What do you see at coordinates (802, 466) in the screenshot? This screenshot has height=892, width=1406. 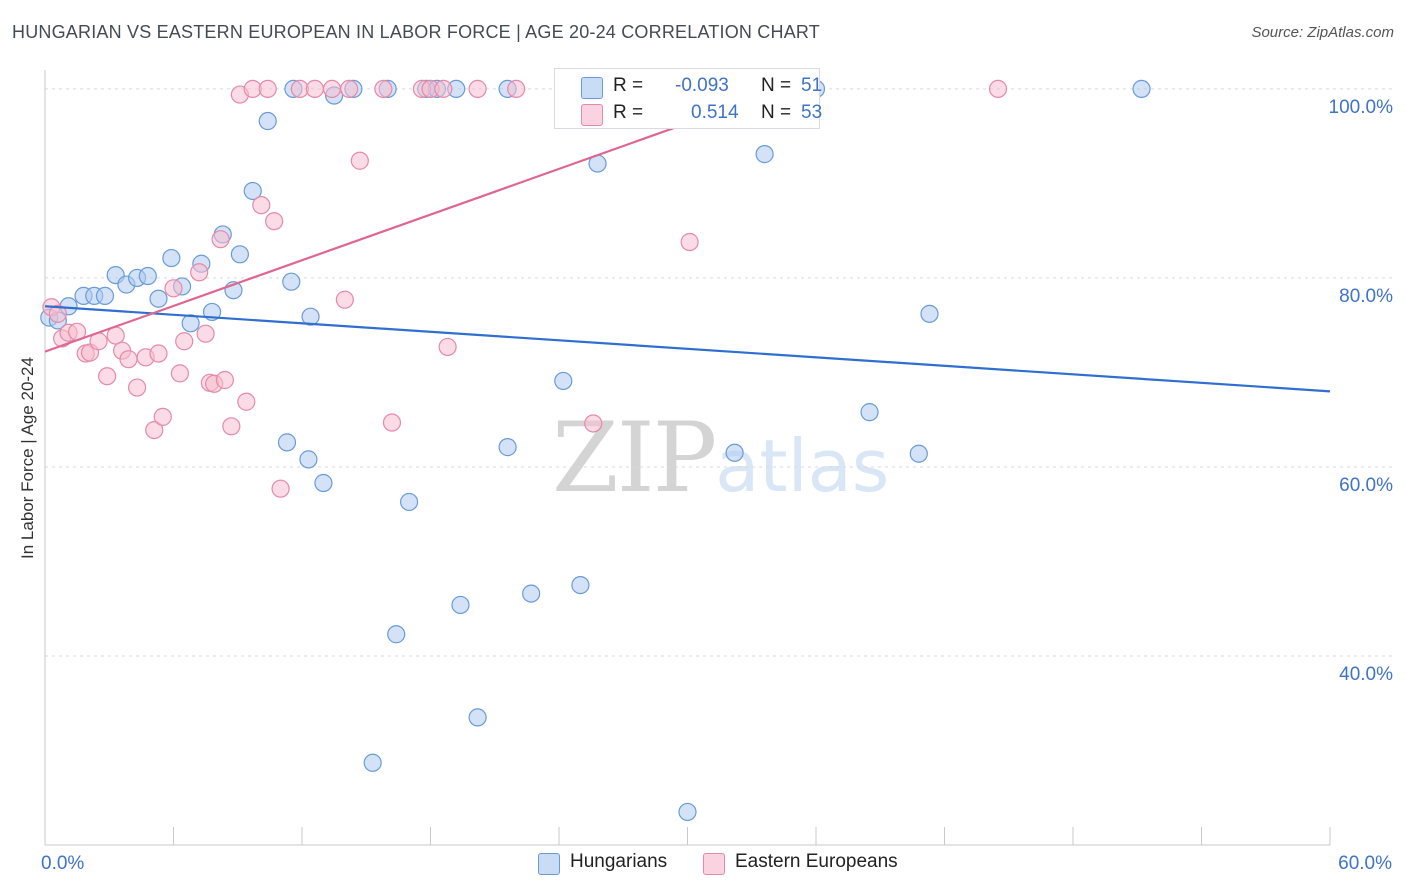 I see `watermark-atlas: atlas` at bounding box center [802, 466].